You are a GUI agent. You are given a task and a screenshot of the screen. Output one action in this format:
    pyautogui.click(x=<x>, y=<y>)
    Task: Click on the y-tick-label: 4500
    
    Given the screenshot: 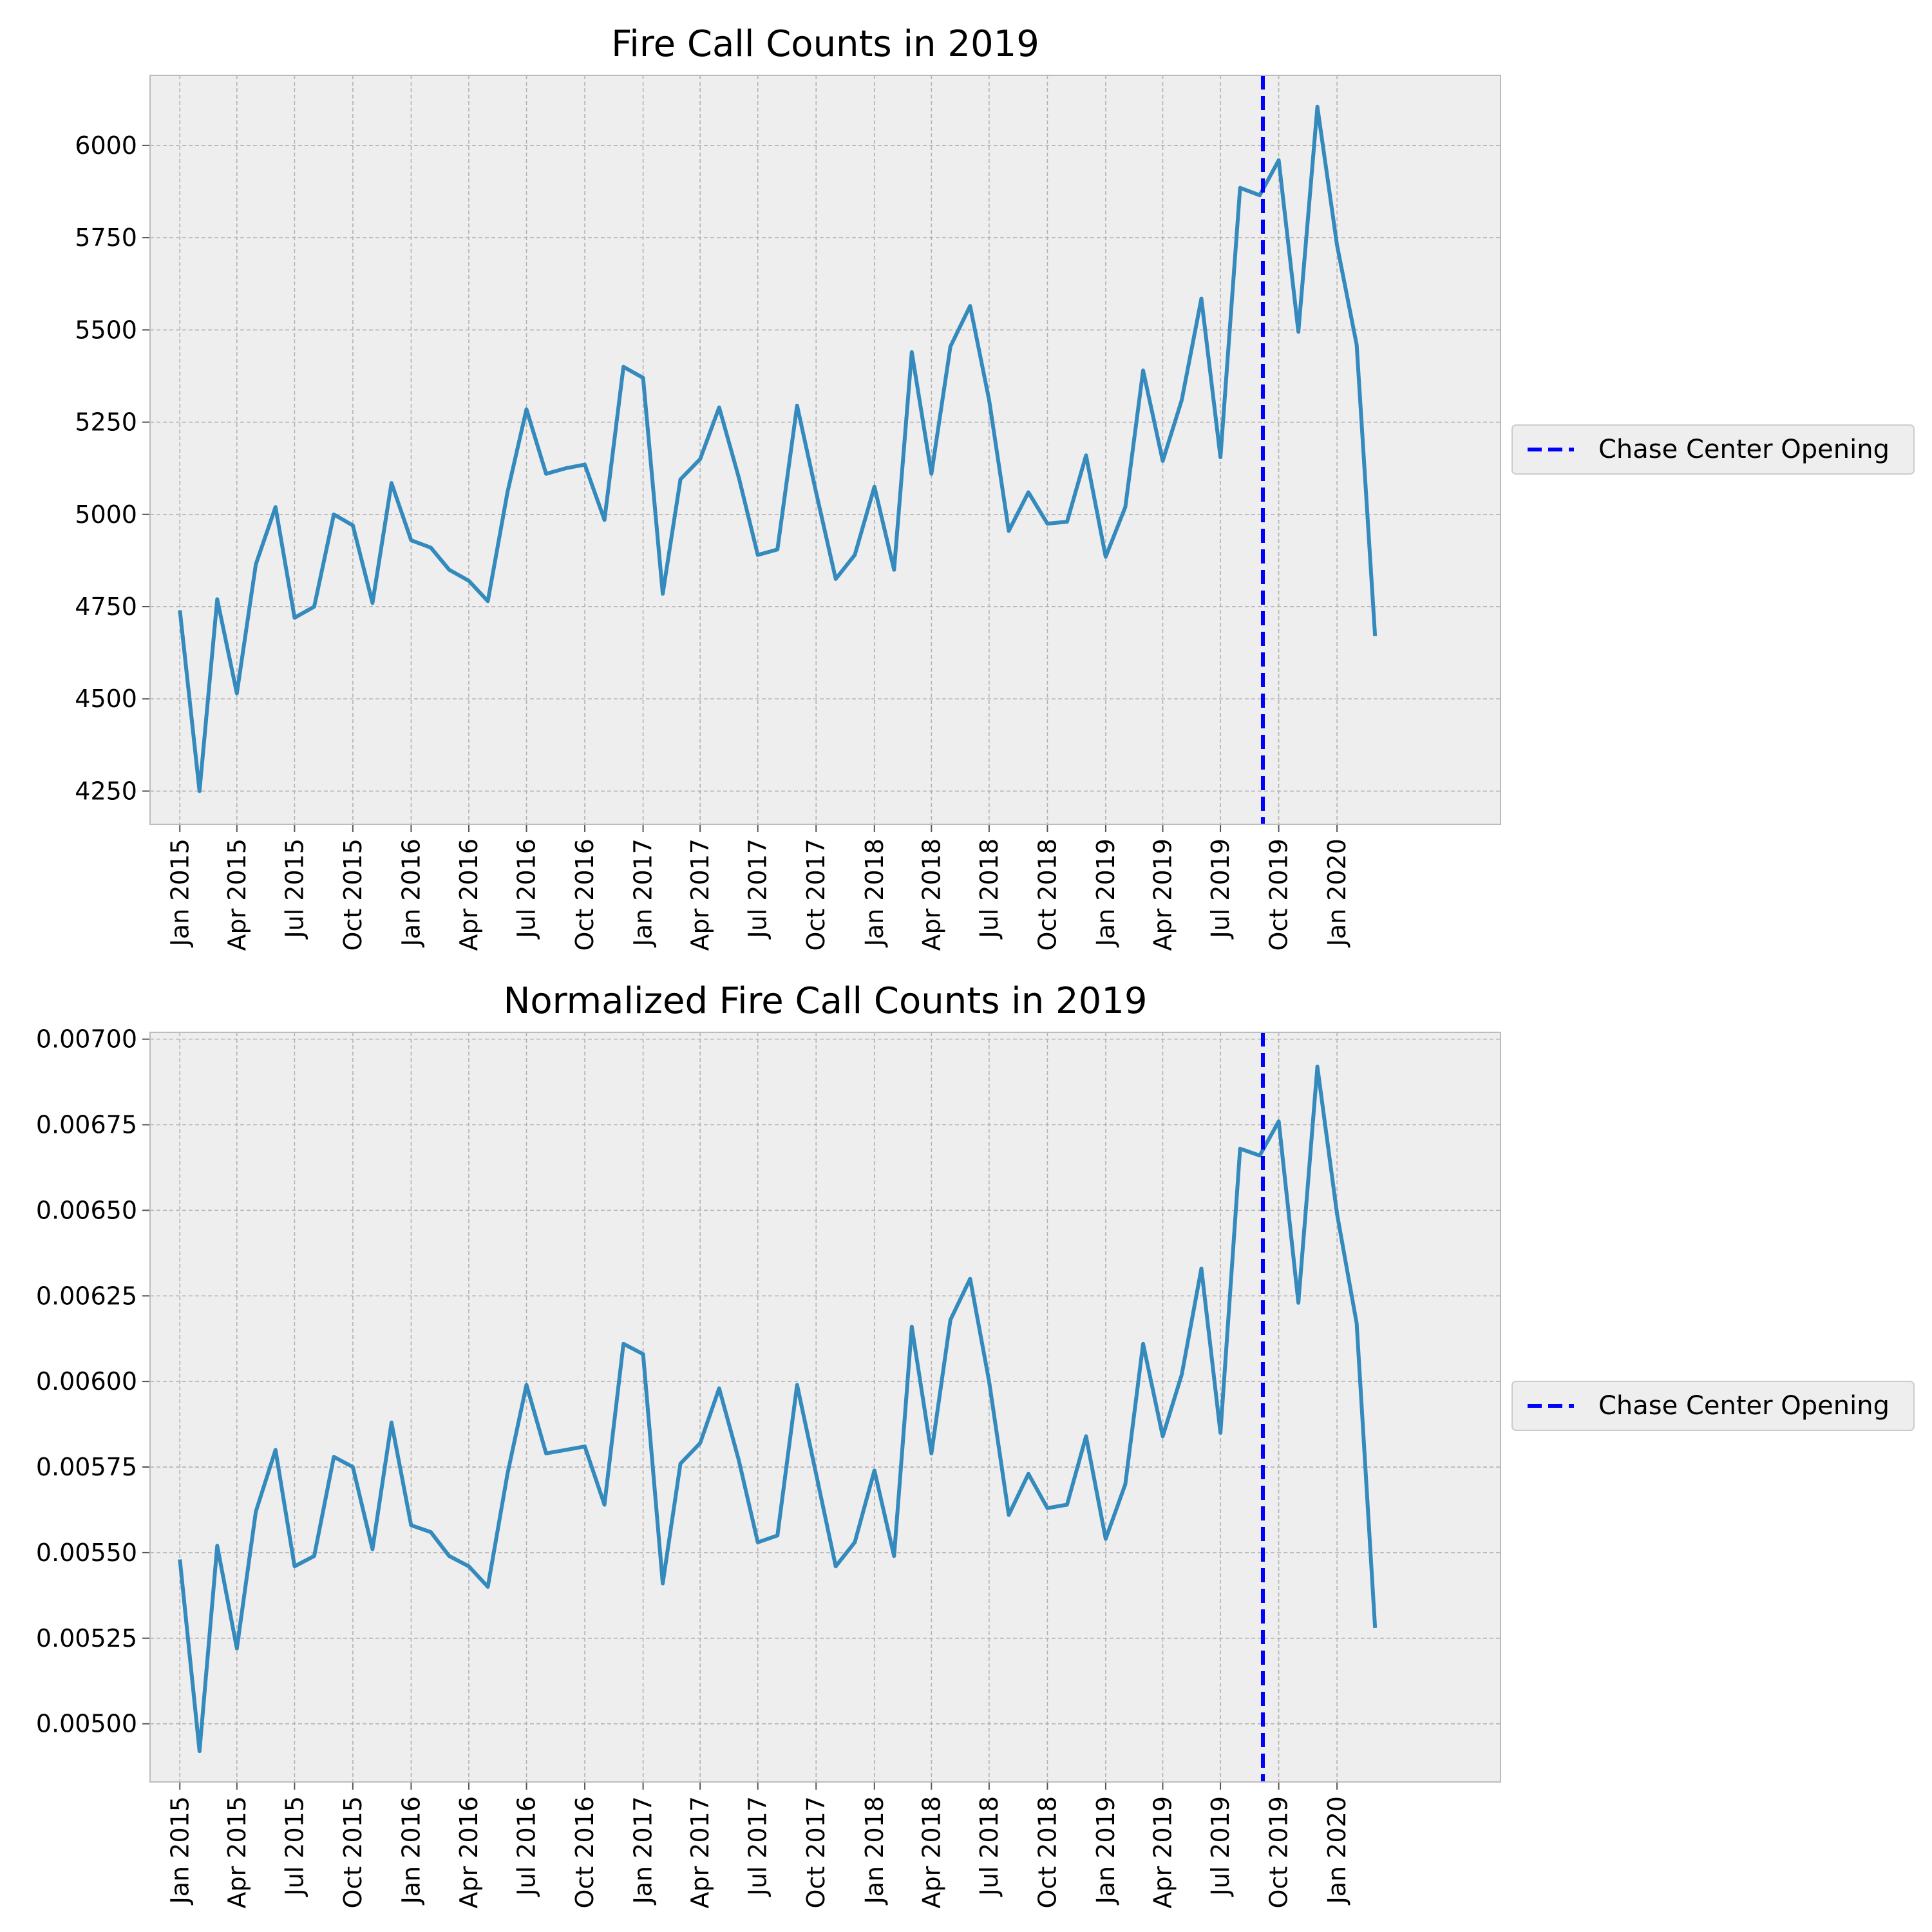 What is the action you would take?
    pyautogui.click(x=106, y=699)
    